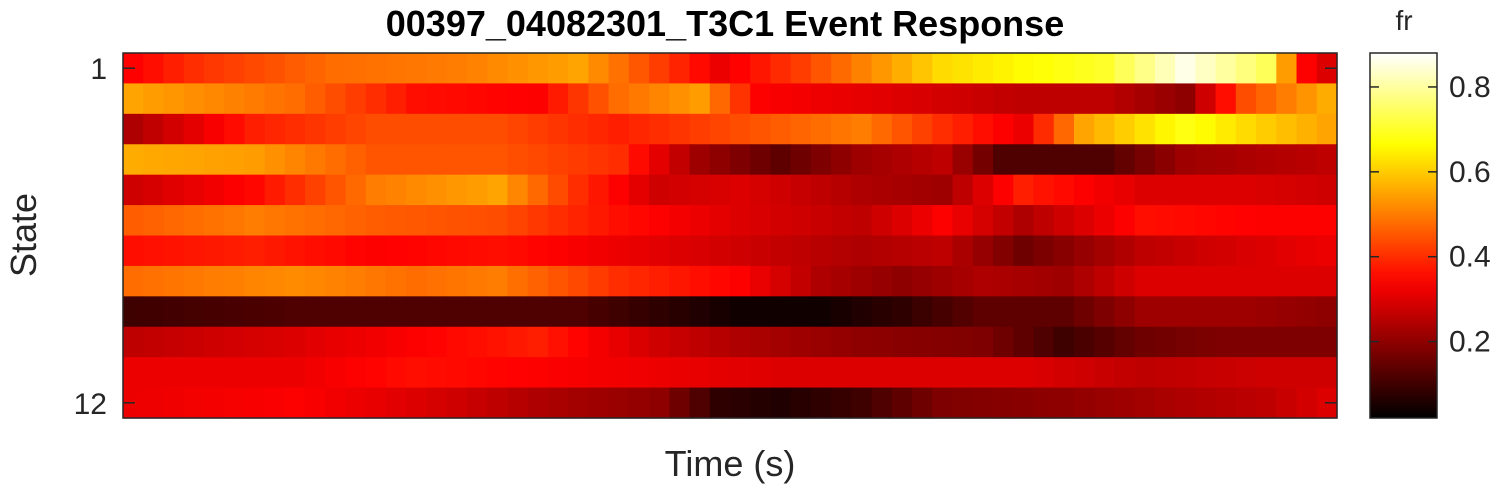 This screenshot has width=1507, height=492. What do you see at coordinates (1470, 87) in the screenshot?
I see `colorbar-tick-label: 0.8` at bounding box center [1470, 87].